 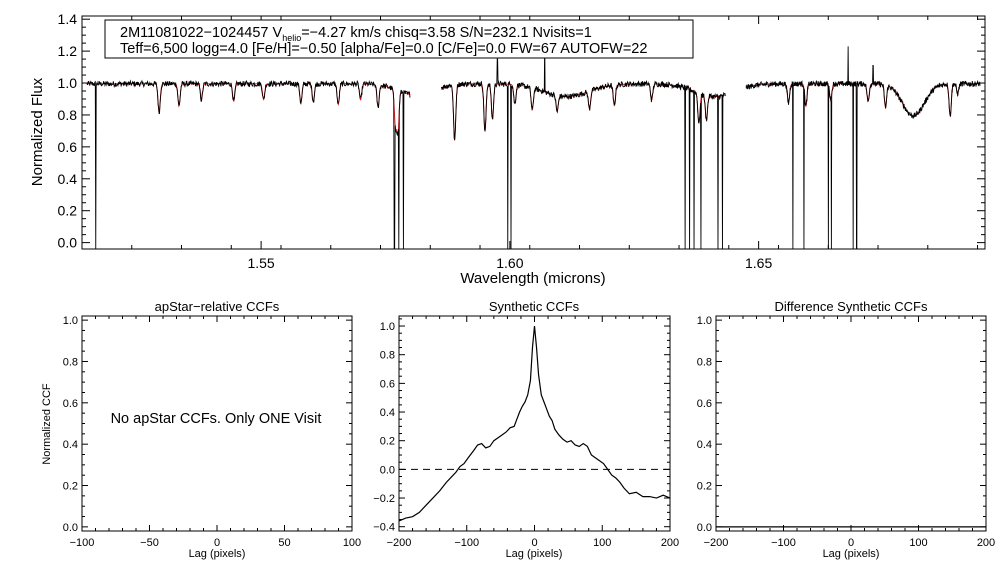 I want to click on synthetic-ccf-series, so click(x=534, y=423).